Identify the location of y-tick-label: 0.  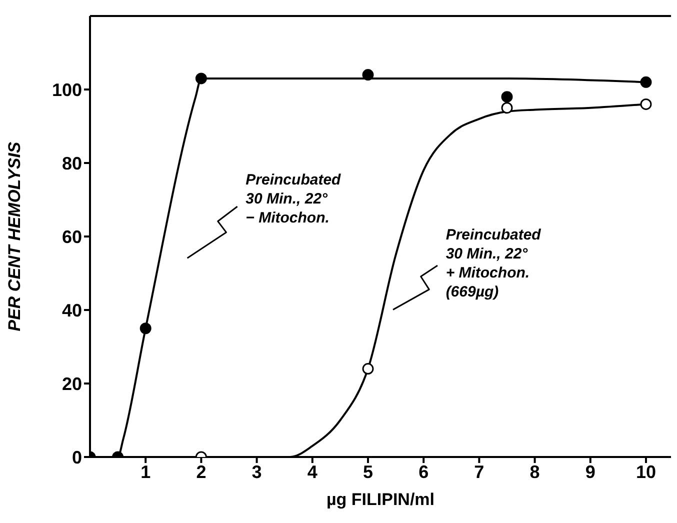
(77, 457).